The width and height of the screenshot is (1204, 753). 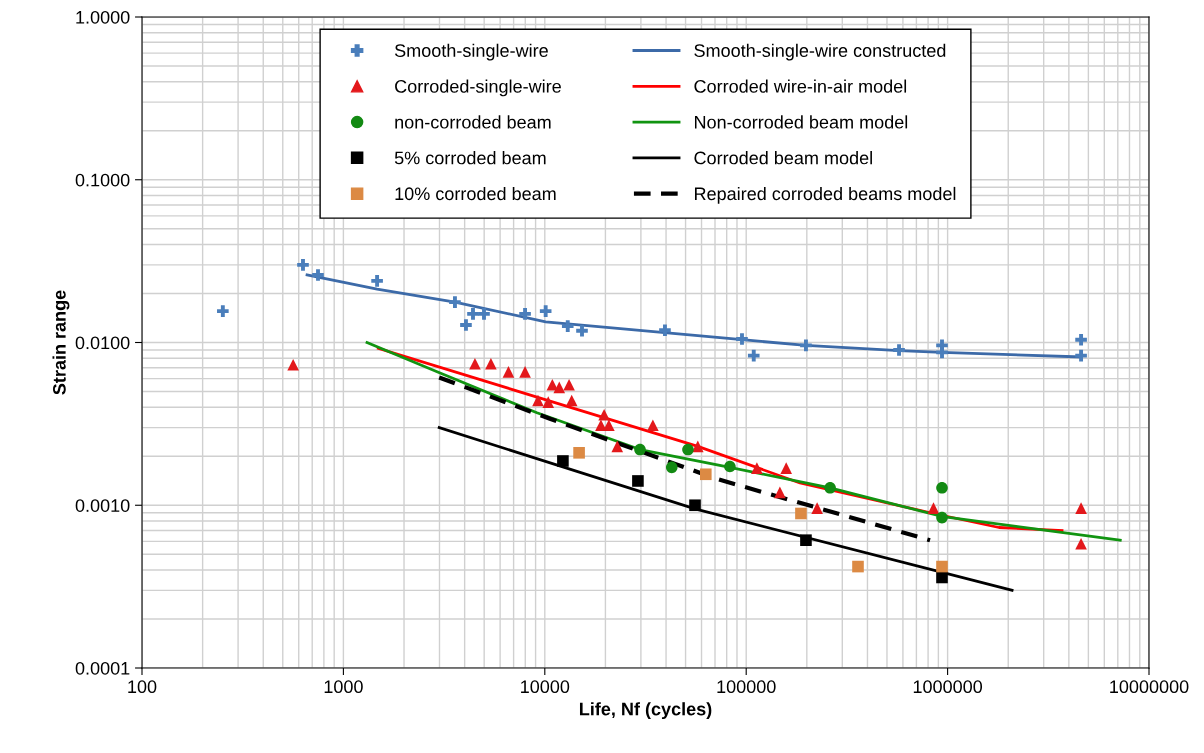 What do you see at coordinates (102, 180) in the screenshot?
I see `y-tick-label: 0.1000` at bounding box center [102, 180].